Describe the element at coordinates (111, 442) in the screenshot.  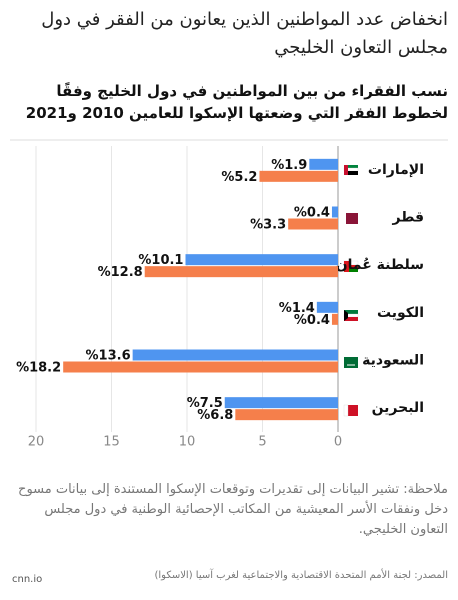
I see `x-tick-label: 15` at that location.